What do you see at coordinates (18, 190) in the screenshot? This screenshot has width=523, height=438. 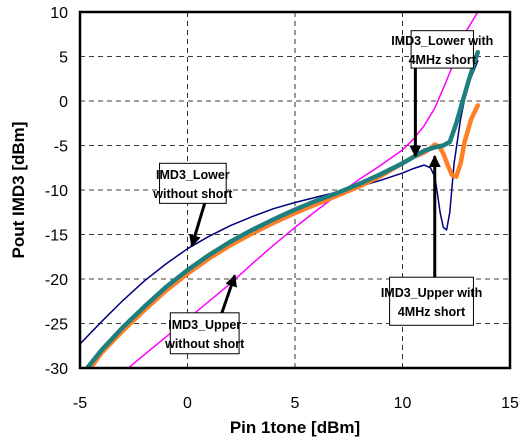 I see `y-axis-label: Pout IMD3 [dBm]` at bounding box center [18, 190].